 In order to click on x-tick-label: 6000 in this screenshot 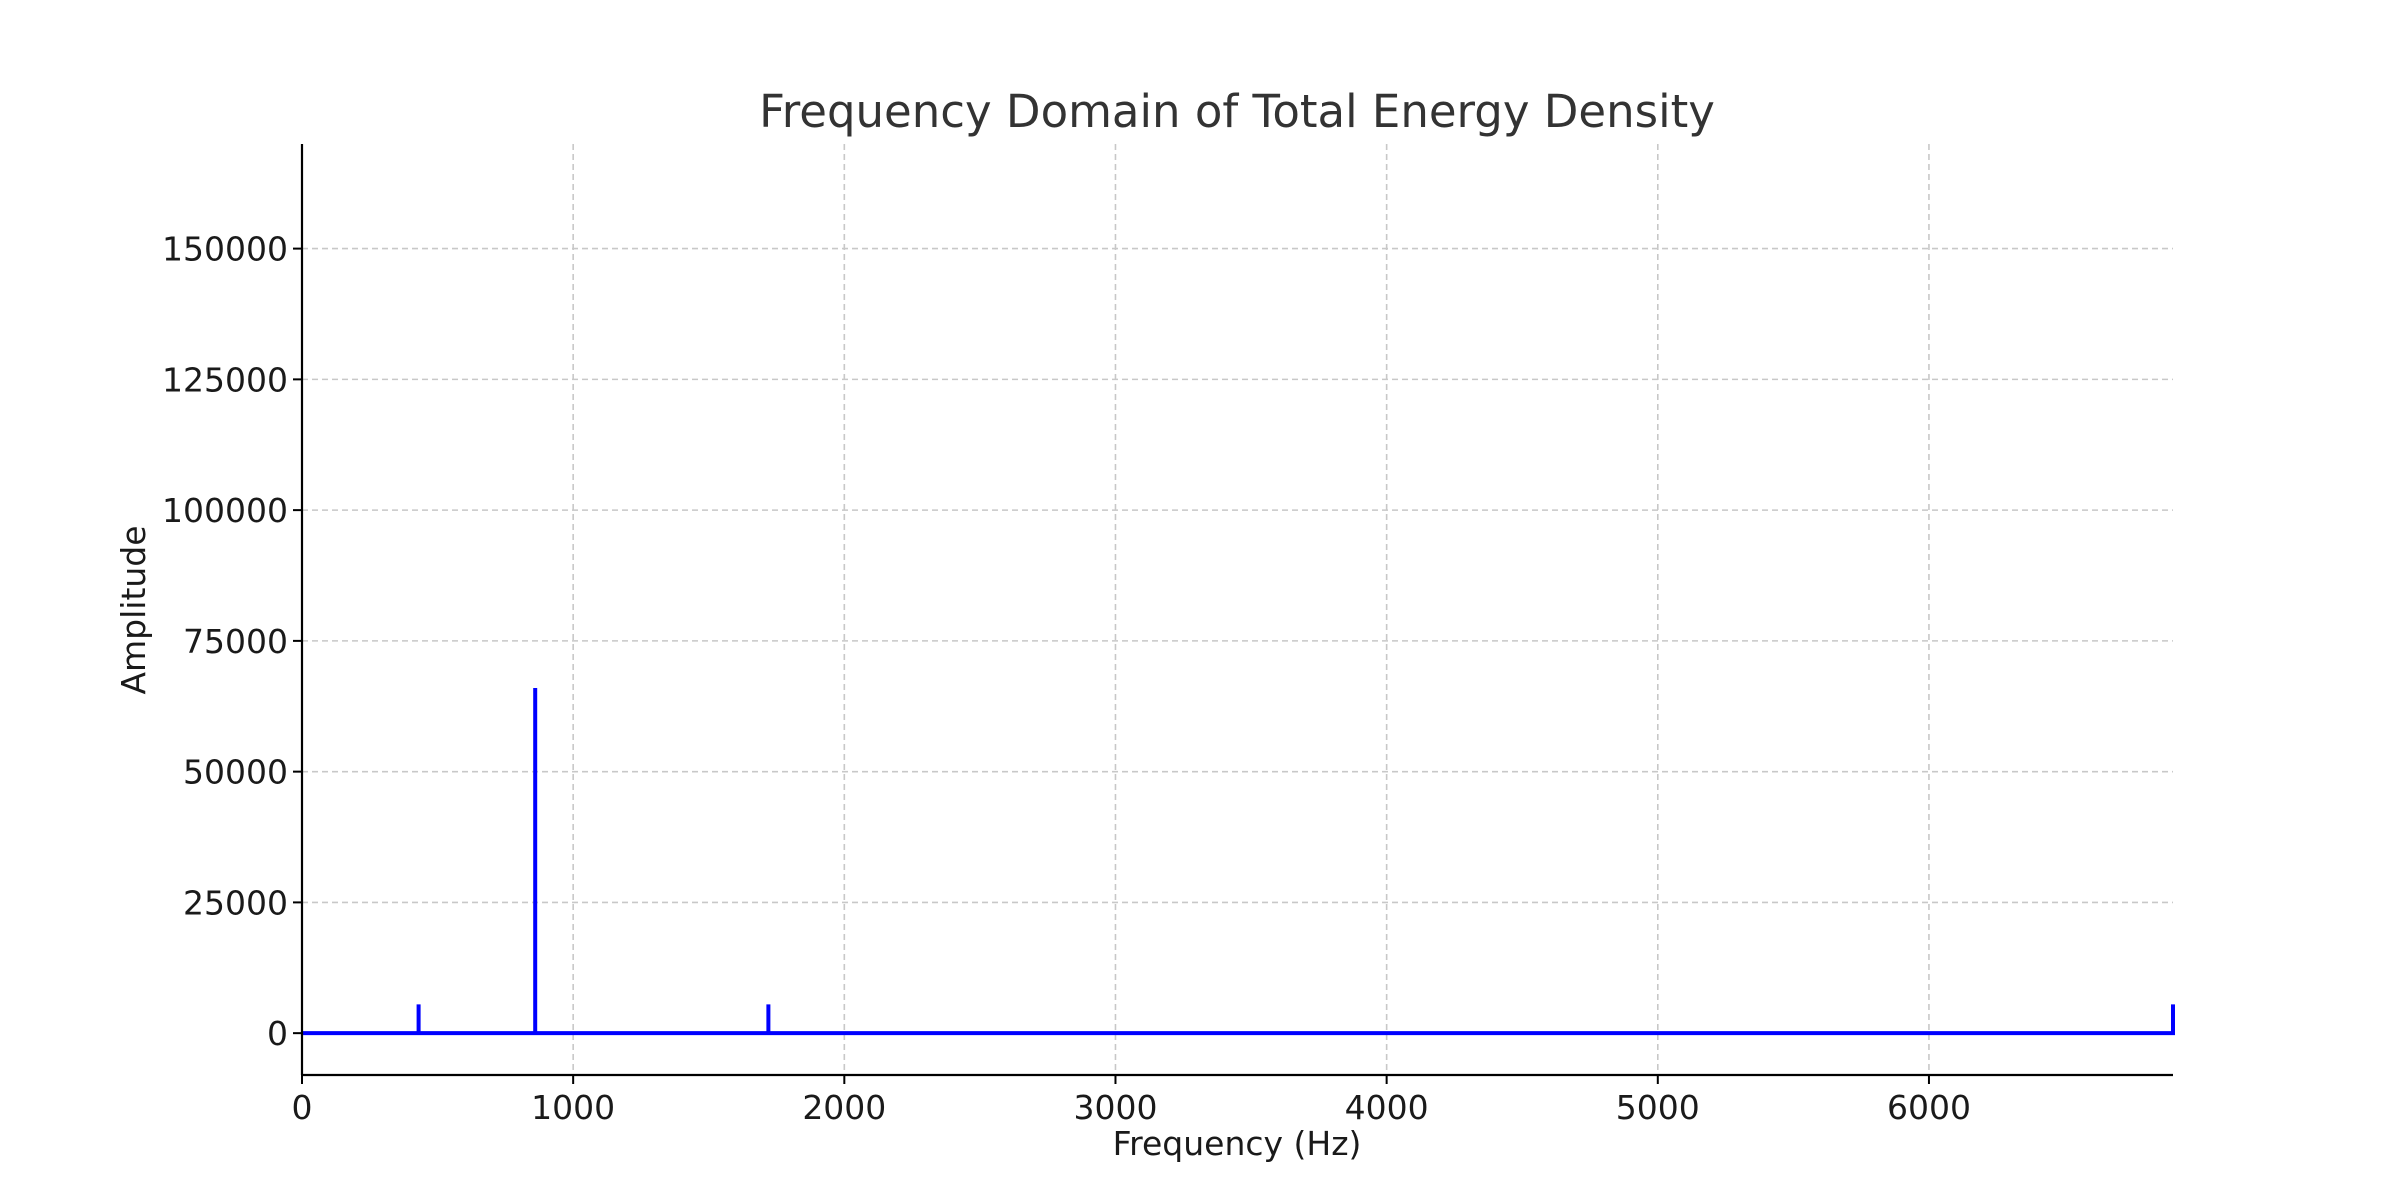, I will do `click(1929, 1107)`.